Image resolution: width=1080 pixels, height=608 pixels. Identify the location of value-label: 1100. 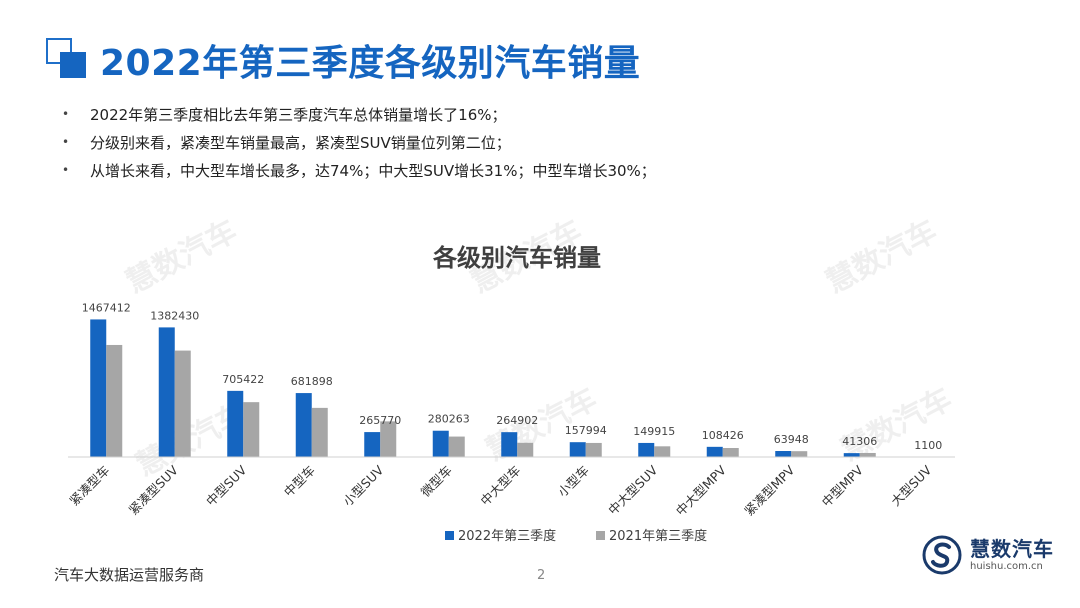
(928, 445).